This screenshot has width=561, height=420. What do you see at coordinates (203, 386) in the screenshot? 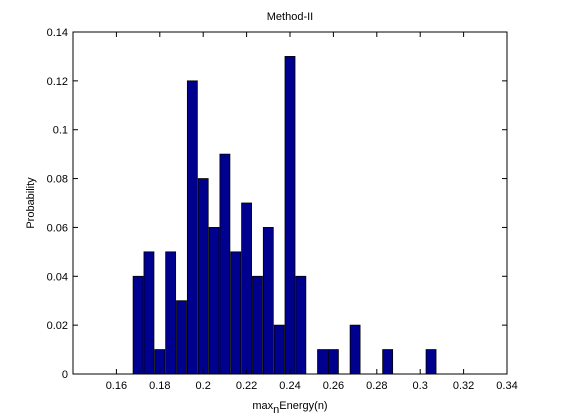
I see `x-tick-label: 0.2` at bounding box center [203, 386].